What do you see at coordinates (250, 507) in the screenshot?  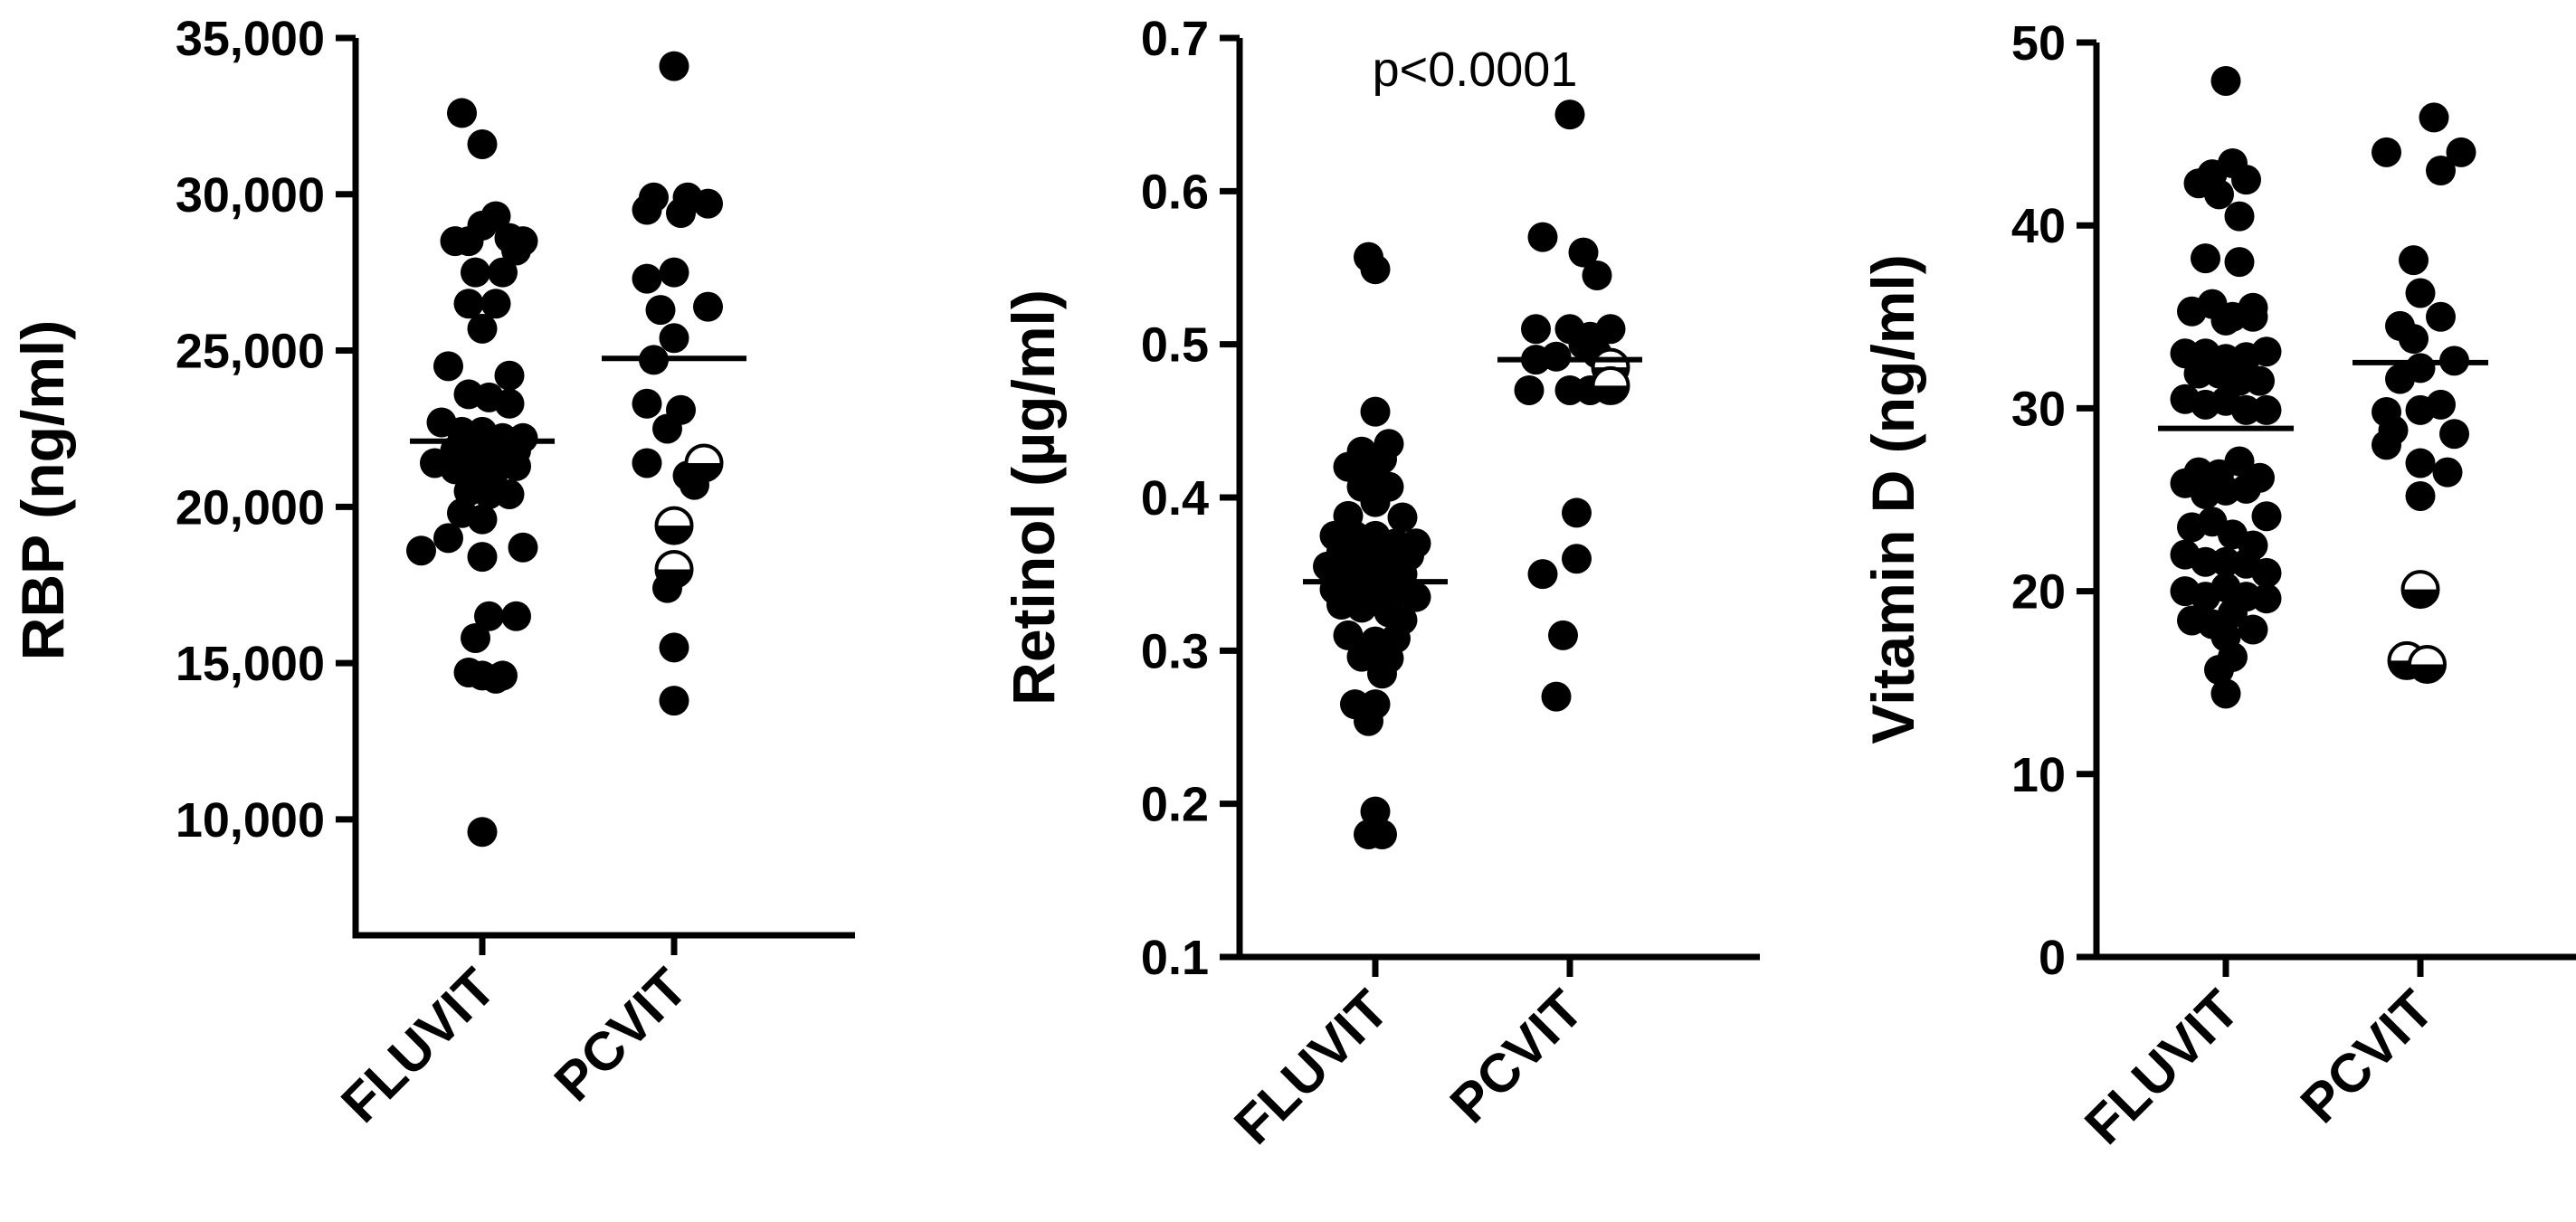 I see `y-tick-label: 20,000` at bounding box center [250, 507].